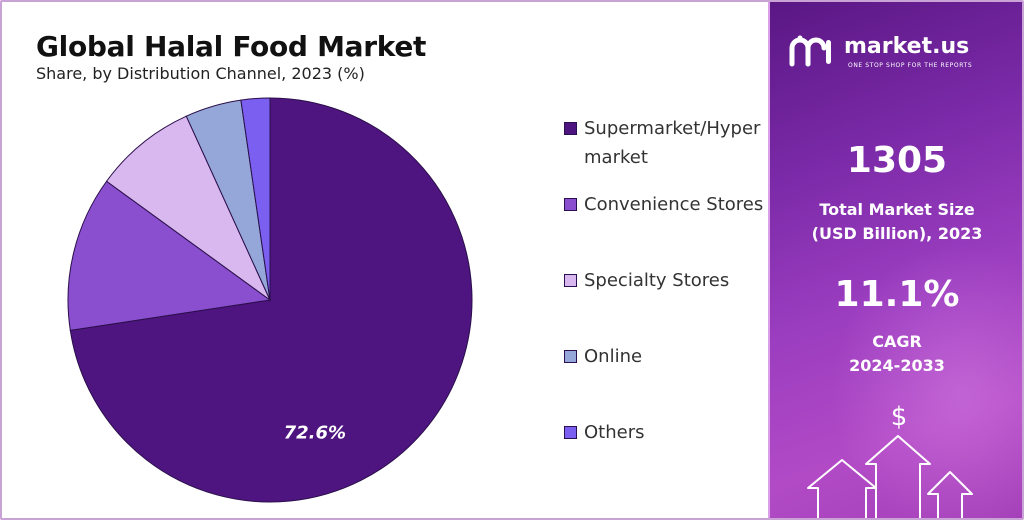 The image size is (1024, 520). I want to click on legend-label: Specialty Stores, so click(657, 280).